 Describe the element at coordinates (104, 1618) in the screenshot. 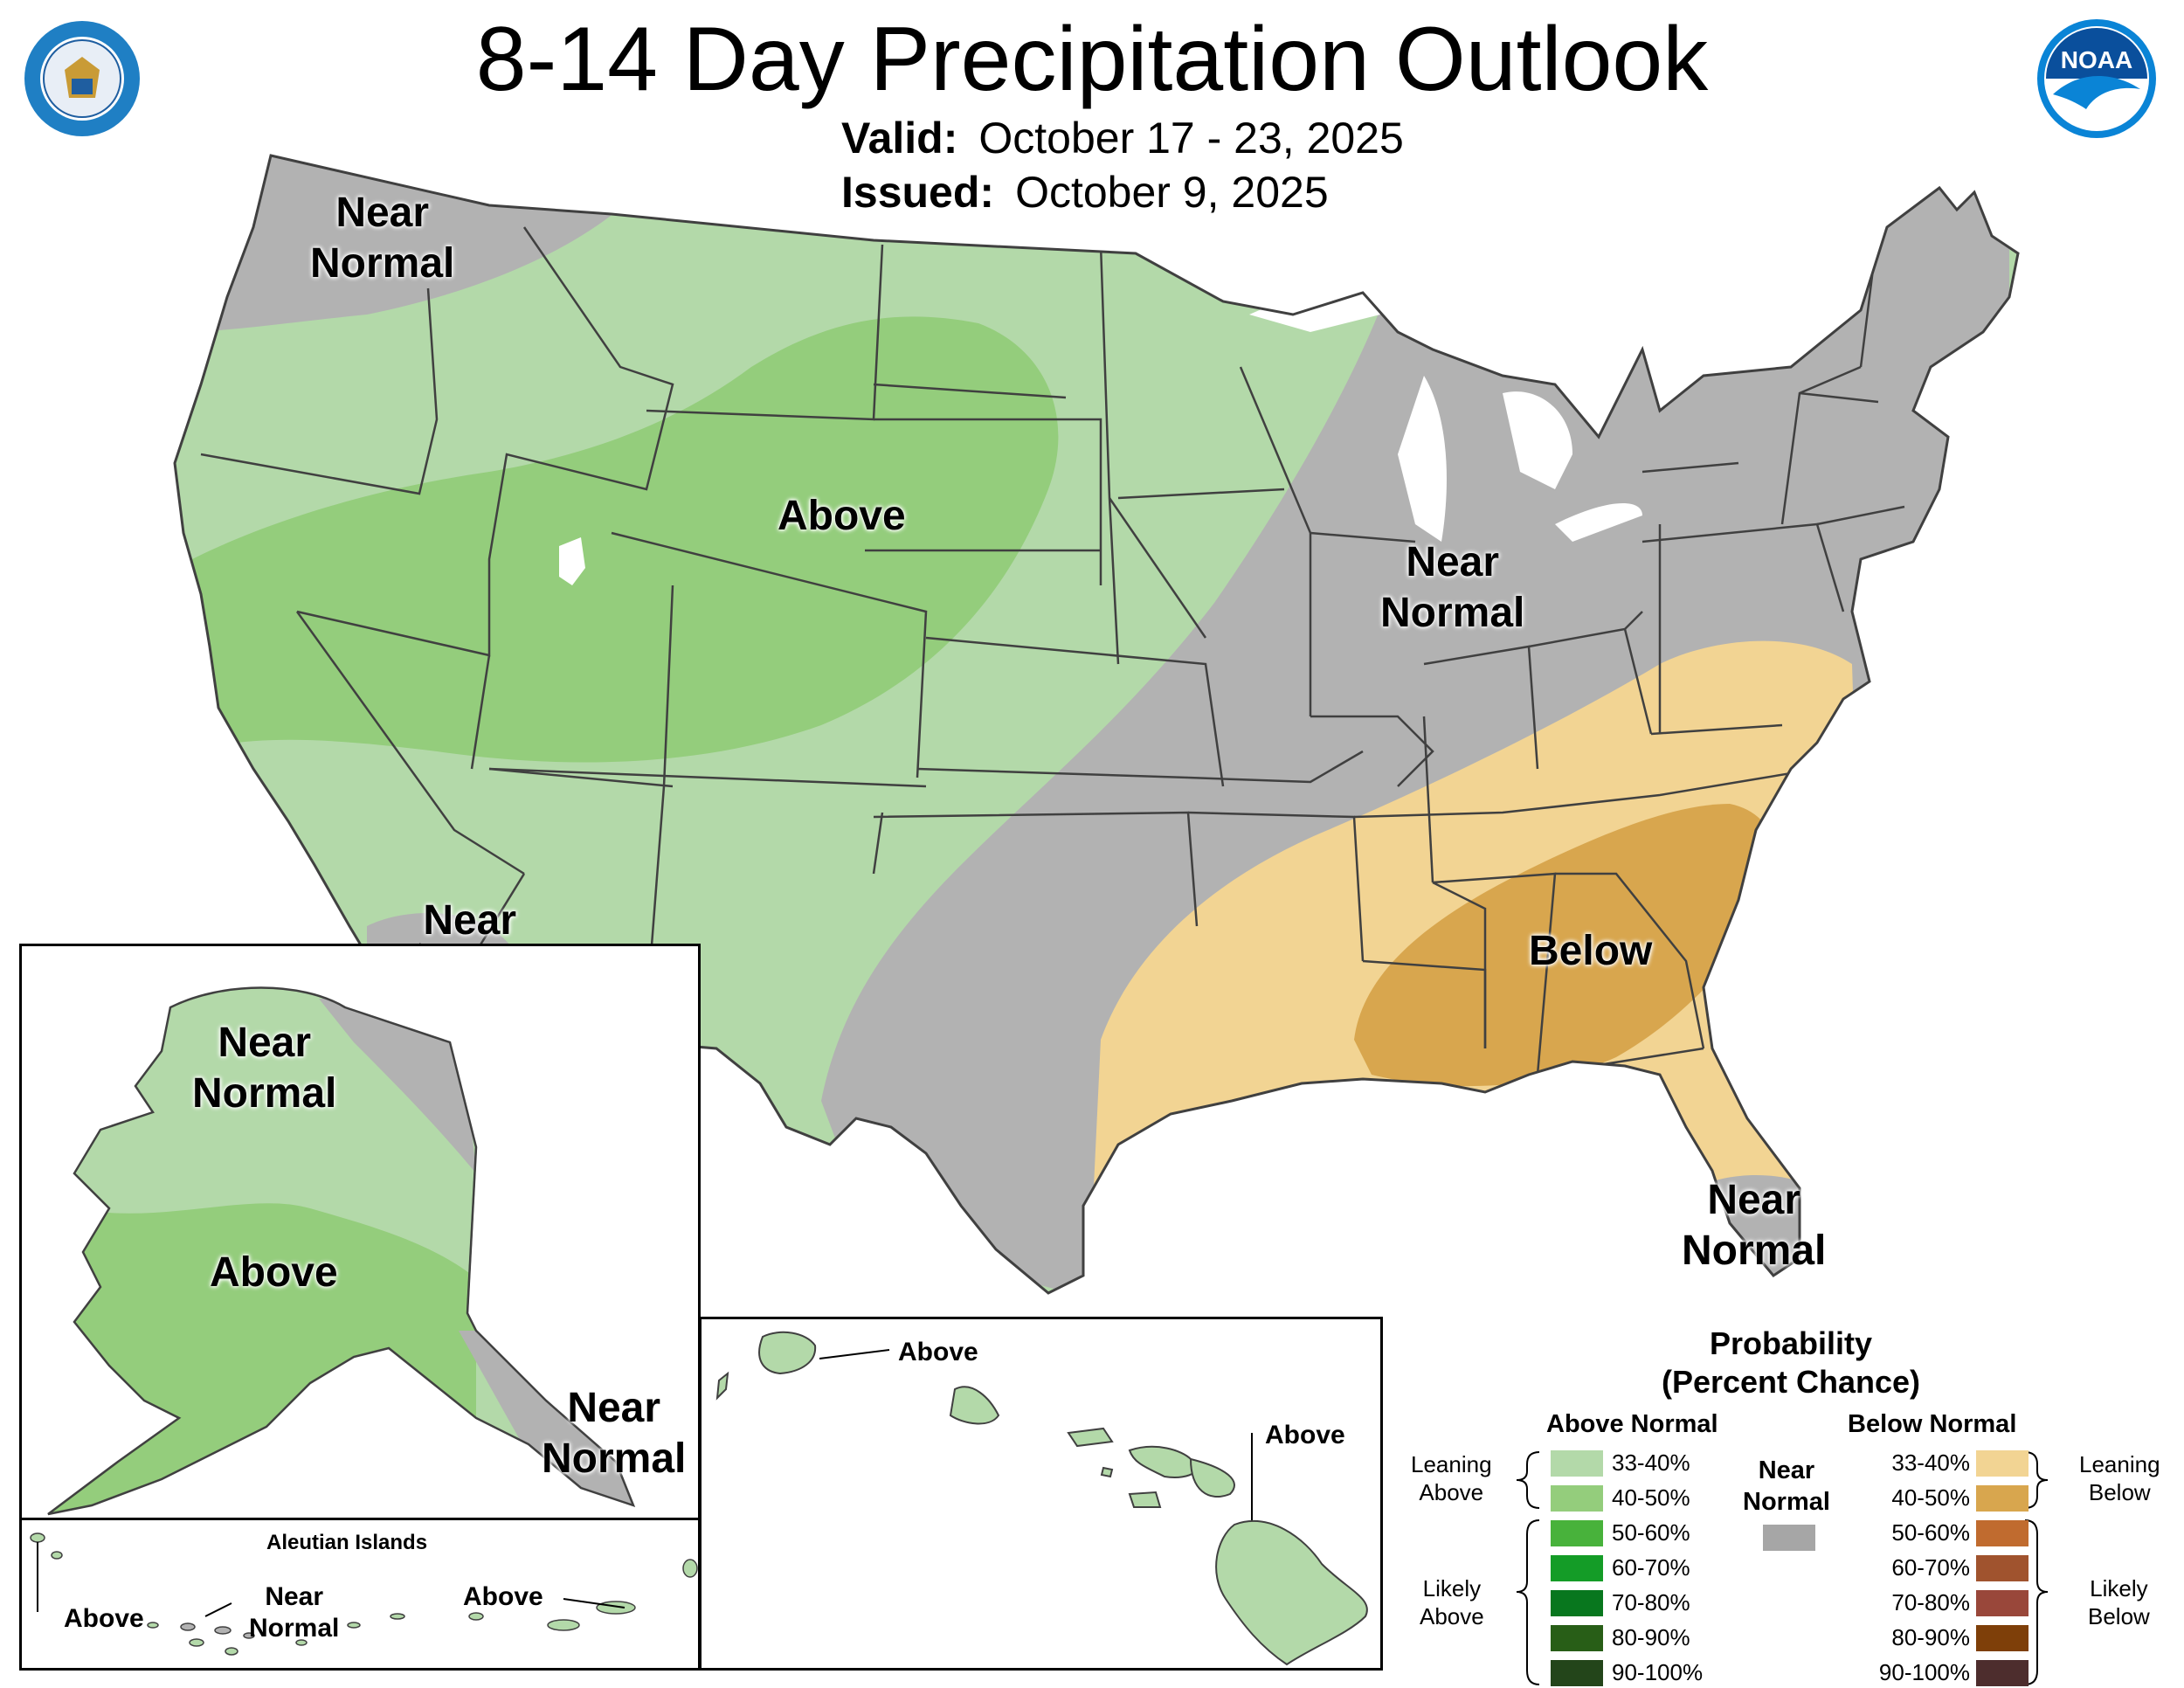

I see `label-aleutian-above-west: Above` at that location.